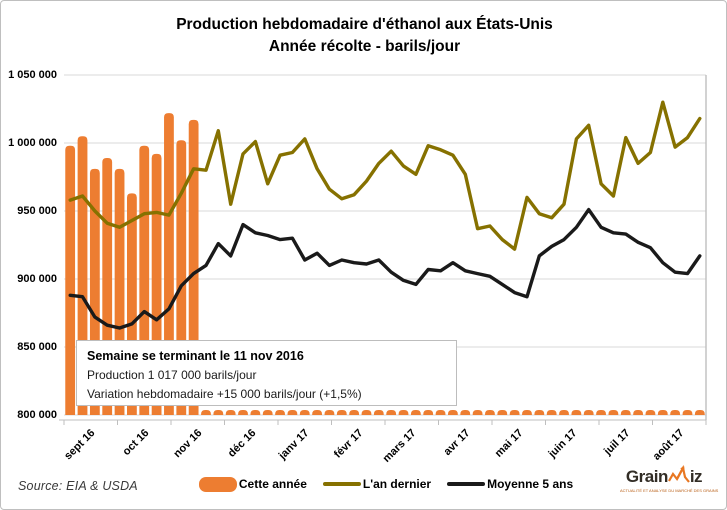 The image size is (727, 510). What do you see at coordinates (32, 75) in the screenshot?
I see `y-tick-label: 1 050 000` at bounding box center [32, 75].